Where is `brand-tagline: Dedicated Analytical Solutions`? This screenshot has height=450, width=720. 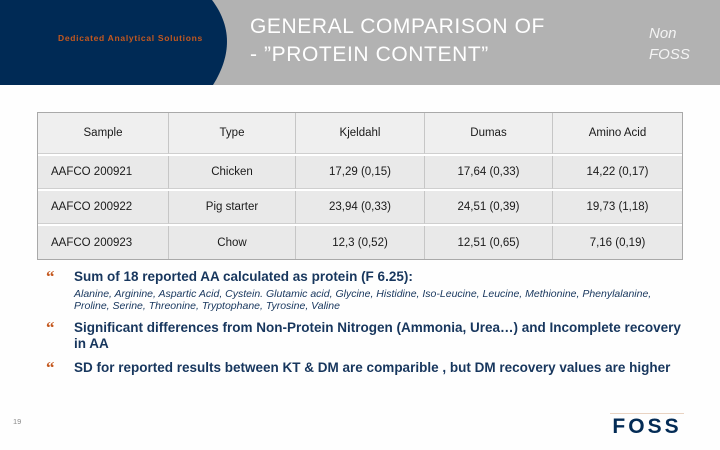 brand-tagline: Dedicated Analytical Solutions is located at coordinates (130, 38).